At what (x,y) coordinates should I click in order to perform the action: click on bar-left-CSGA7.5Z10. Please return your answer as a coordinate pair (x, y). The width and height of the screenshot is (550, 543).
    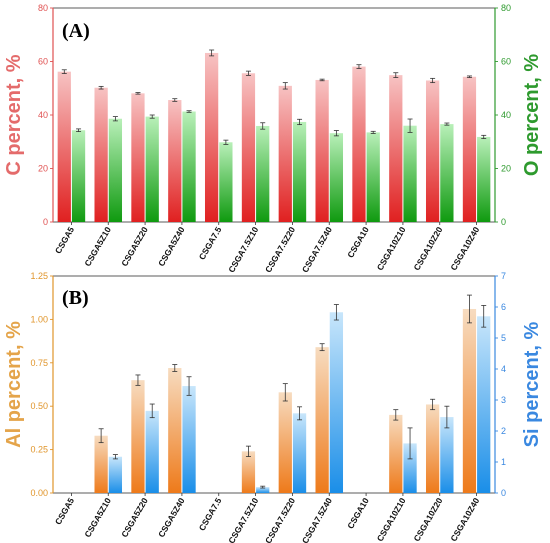
    Looking at the image, I should click on (248, 148).